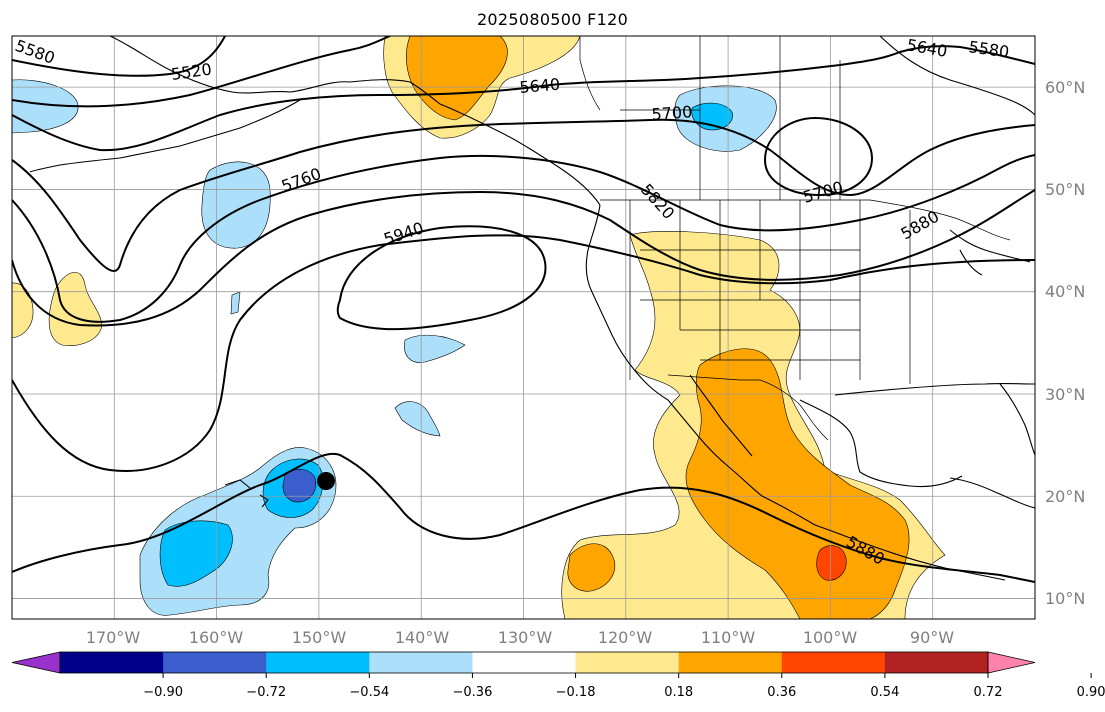 Image resolution: width=1105 pixels, height=712 pixels. What do you see at coordinates (1065, 394) in the screenshot?
I see `lat-label-30N: 30°N` at bounding box center [1065, 394].